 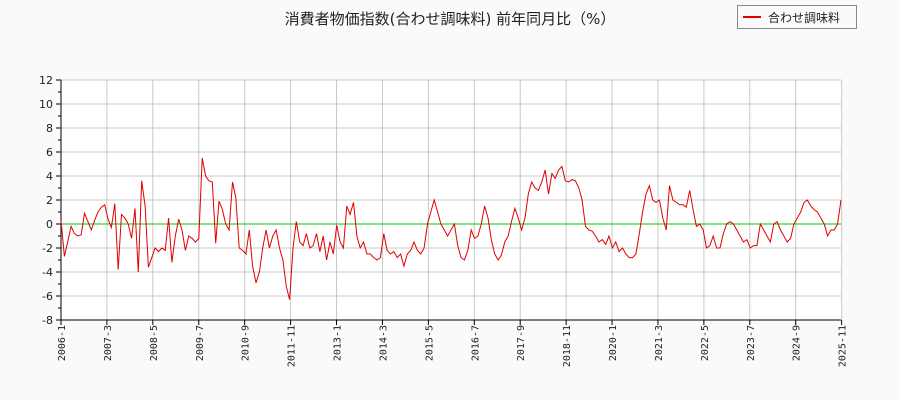 I want to click on svg-text: 2020-1, so click(x=613, y=343).